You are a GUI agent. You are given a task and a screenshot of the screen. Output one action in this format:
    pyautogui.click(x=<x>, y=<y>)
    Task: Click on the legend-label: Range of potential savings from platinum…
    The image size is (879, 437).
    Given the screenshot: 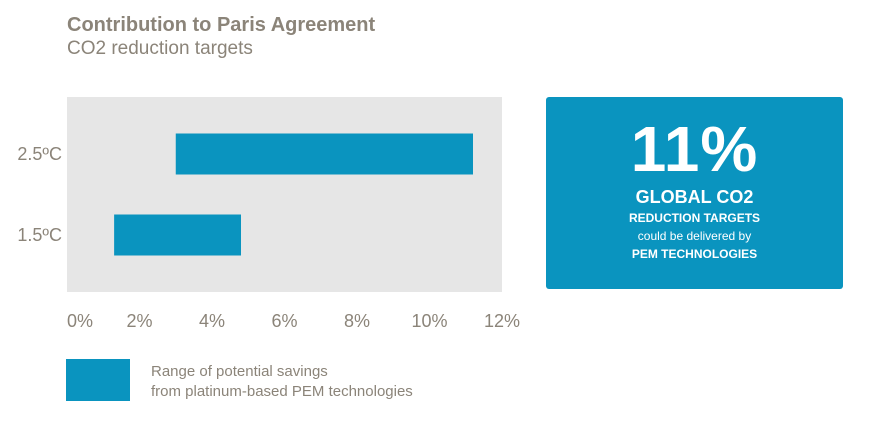 What is the action you would take?
    pyautogui.click(x=282, y=382)
    